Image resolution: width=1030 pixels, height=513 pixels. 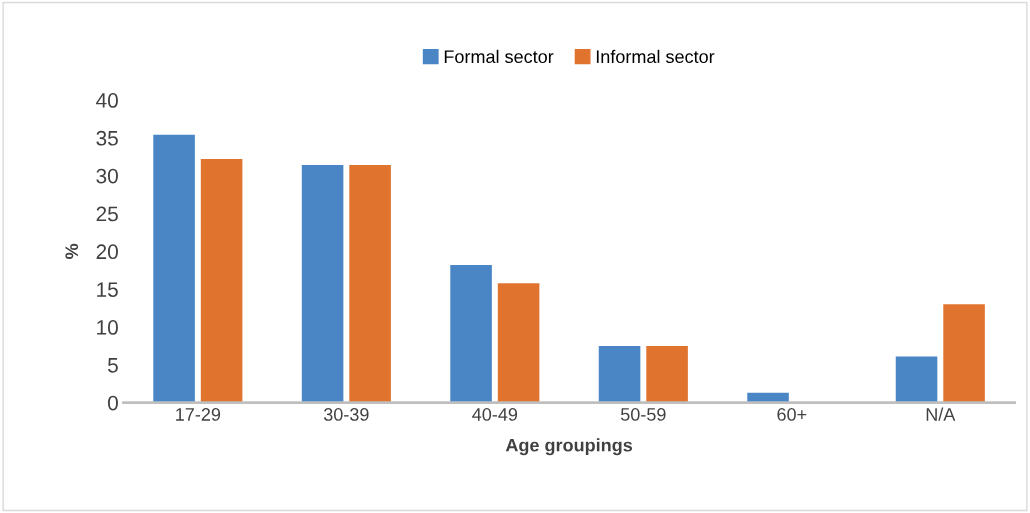 What do you see at coordinates (941, 414) in the screenshot?
I see `x-tick-label: N/A` at bounding box center [941, 414].